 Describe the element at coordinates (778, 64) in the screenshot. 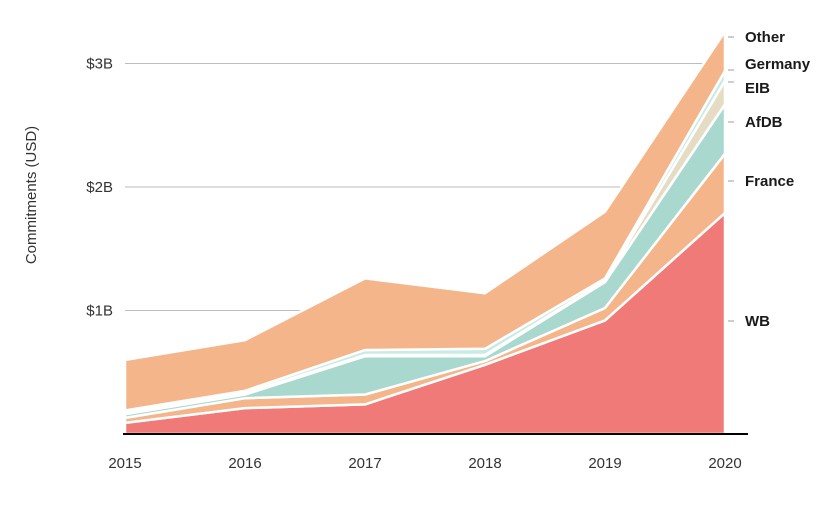

I see `series-label-germany: Germany` at that location.